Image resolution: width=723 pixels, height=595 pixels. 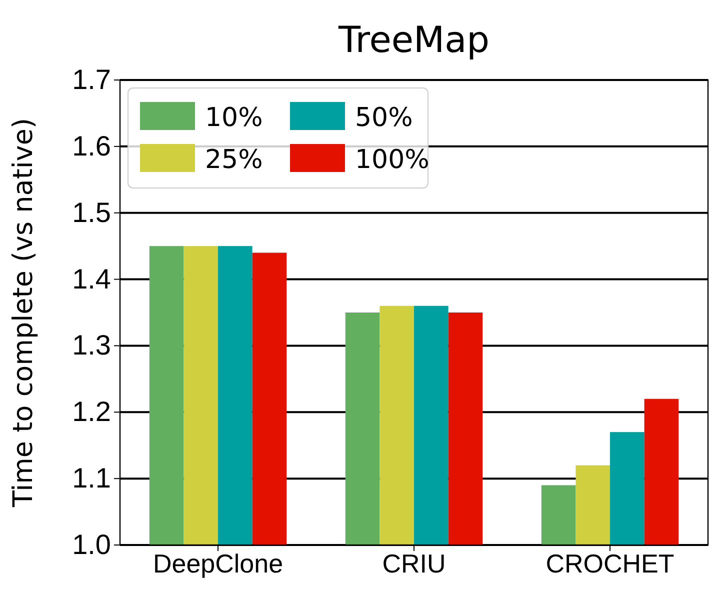 I want to click on legend-label: 50%, so click(x=384, y=118).